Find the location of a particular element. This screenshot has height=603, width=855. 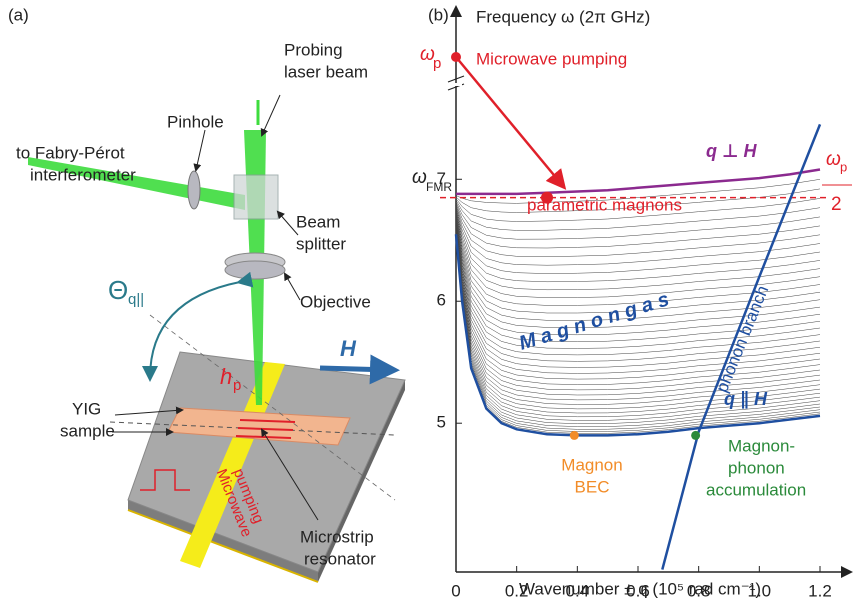

label: resonator is located at coordinates (340, 558).